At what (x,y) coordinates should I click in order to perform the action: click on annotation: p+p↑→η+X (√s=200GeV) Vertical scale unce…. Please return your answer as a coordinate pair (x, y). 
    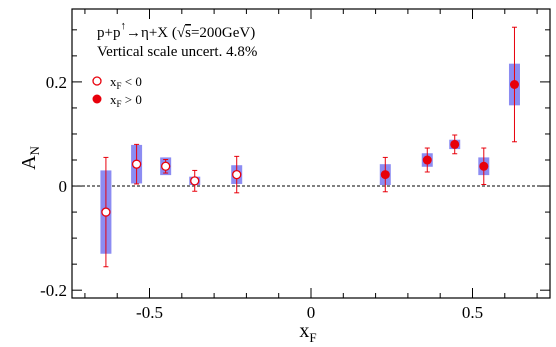
    Looking at the image, I should click on (177, 40).